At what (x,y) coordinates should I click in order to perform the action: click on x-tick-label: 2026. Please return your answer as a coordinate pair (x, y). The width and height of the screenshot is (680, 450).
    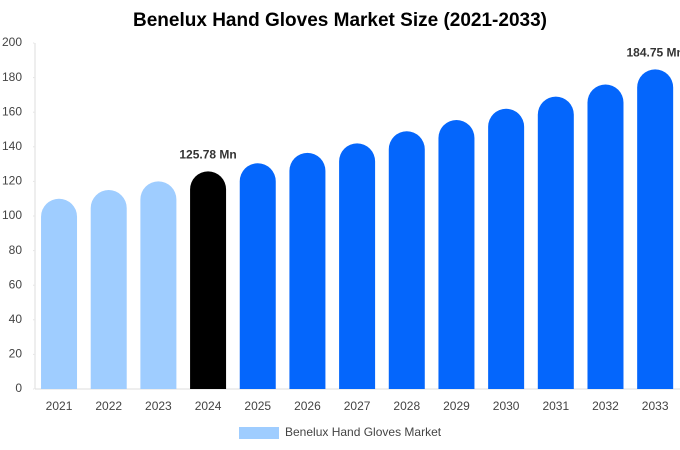
    Looking at the image, I should click on (307, 406).